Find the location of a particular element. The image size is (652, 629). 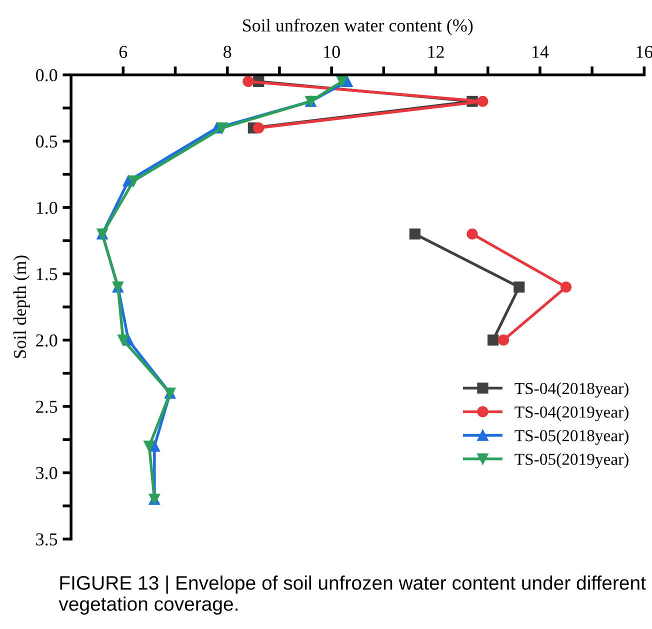

legend-label: TS-04(2019year) is located at coordinates (571, 414).